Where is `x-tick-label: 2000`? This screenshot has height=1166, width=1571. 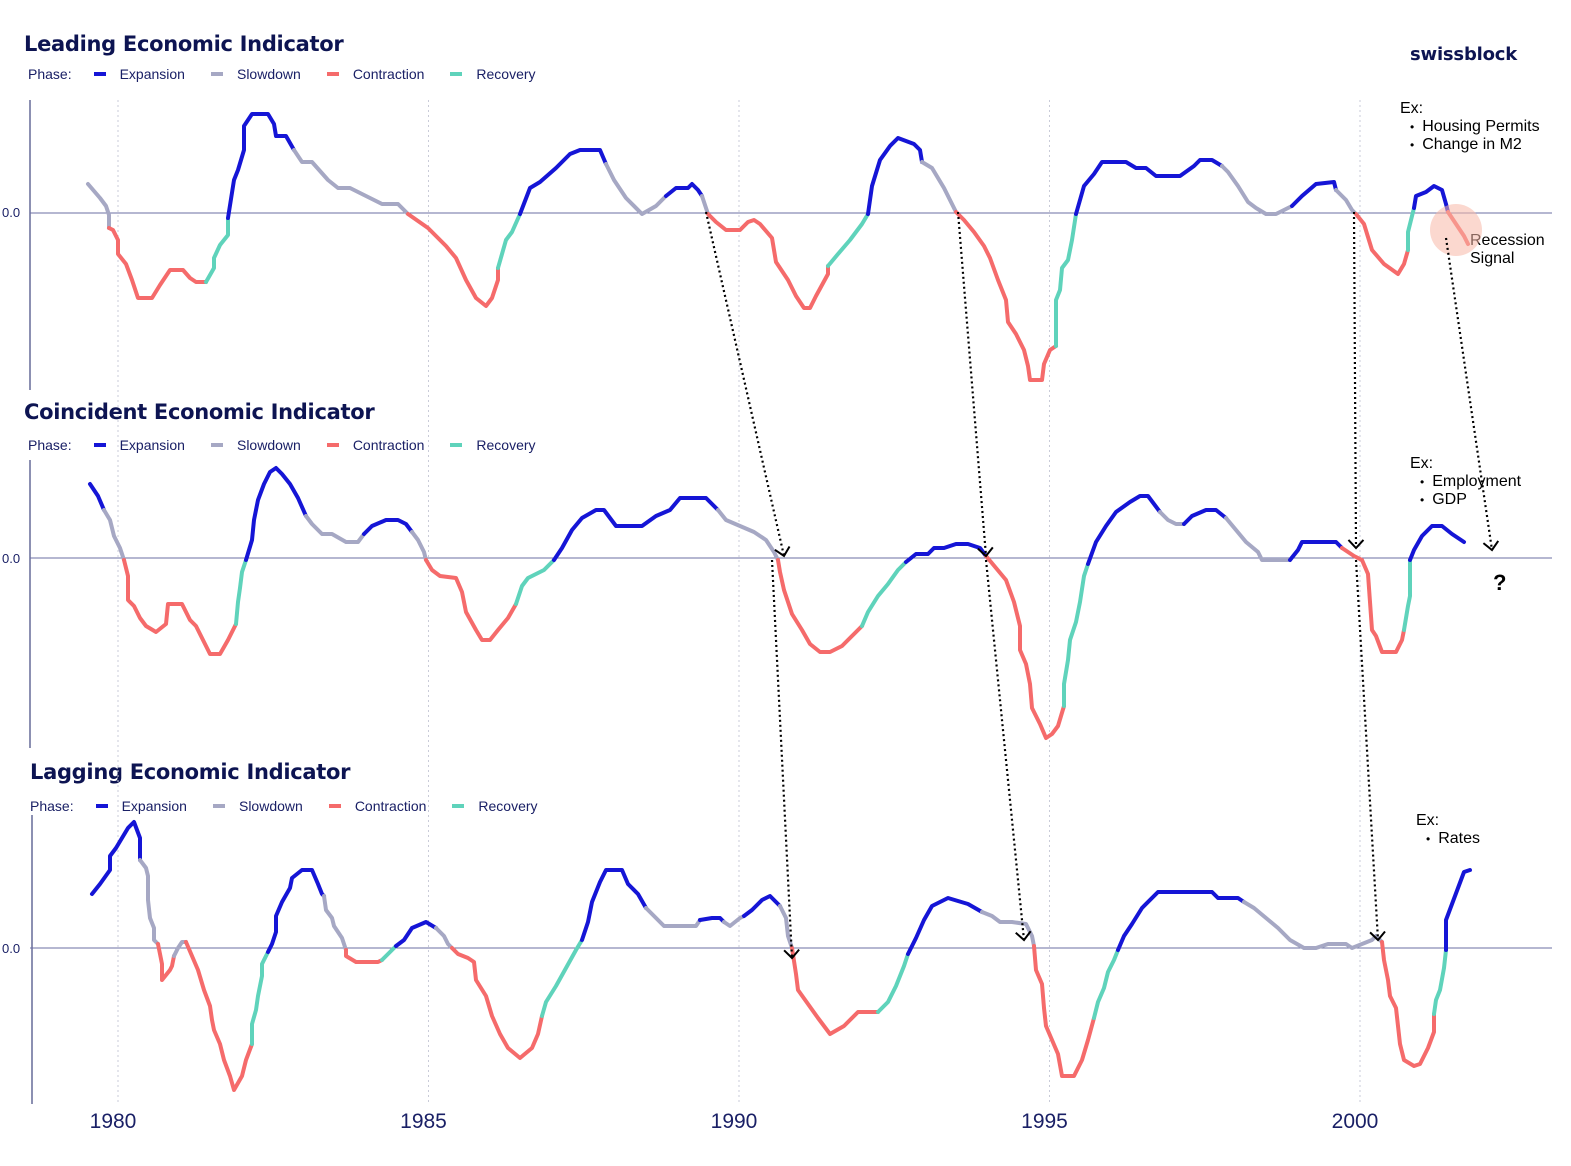
x-tick-label: 2000 is located at coordinates (1355, 1121).